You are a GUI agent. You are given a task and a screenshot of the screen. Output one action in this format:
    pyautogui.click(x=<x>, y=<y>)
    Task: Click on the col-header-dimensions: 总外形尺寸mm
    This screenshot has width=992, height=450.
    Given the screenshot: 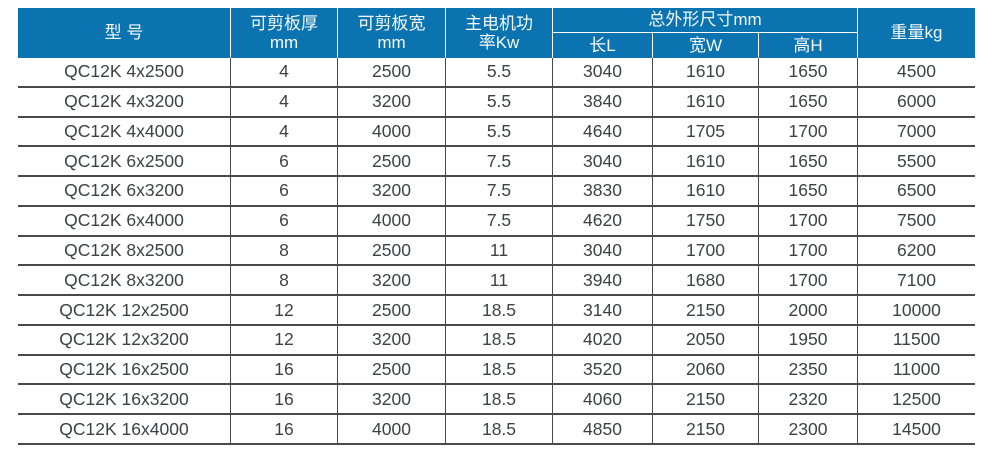 What is the action you would take?
    pyautogui.click(x=704, y=20)
    